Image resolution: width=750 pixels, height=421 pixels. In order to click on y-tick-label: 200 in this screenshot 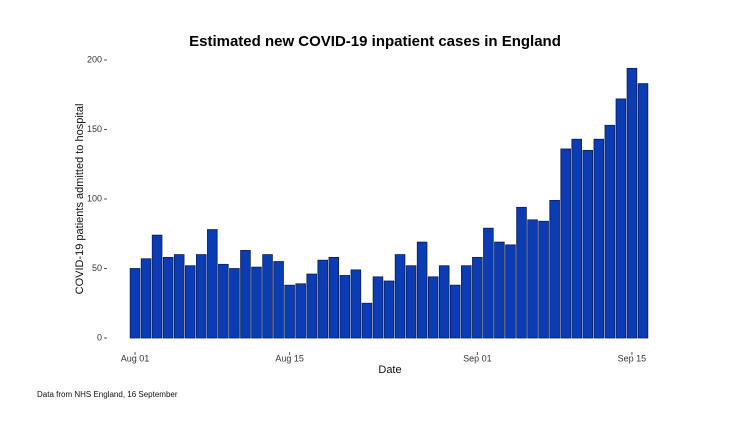, I will do `click(94, 59)`.